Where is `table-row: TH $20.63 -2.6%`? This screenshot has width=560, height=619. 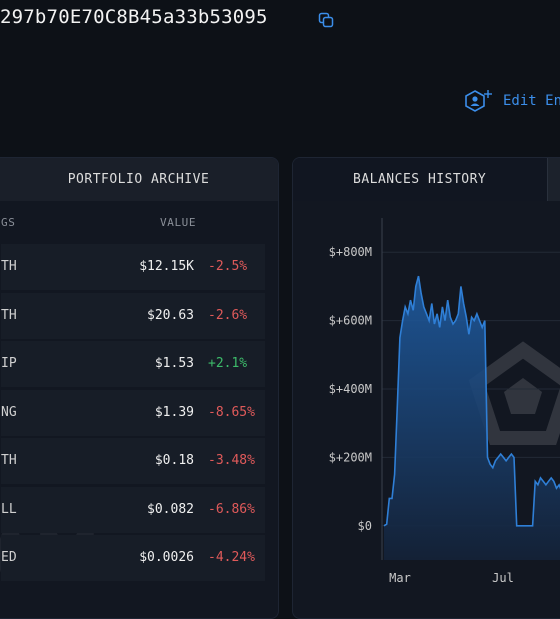
table-row: TH $20.63 -2.6% is located at coordinates (133, 315).